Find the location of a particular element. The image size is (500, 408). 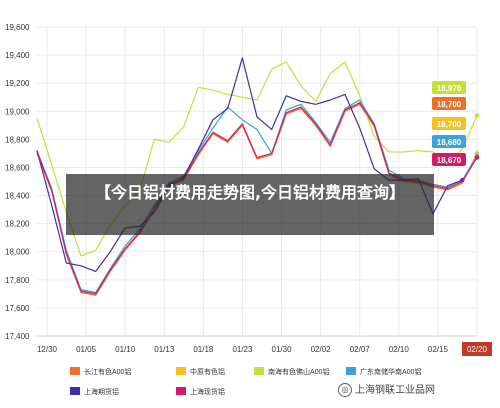

end-label-text: 18,970 is located at coordinates (449, 88).